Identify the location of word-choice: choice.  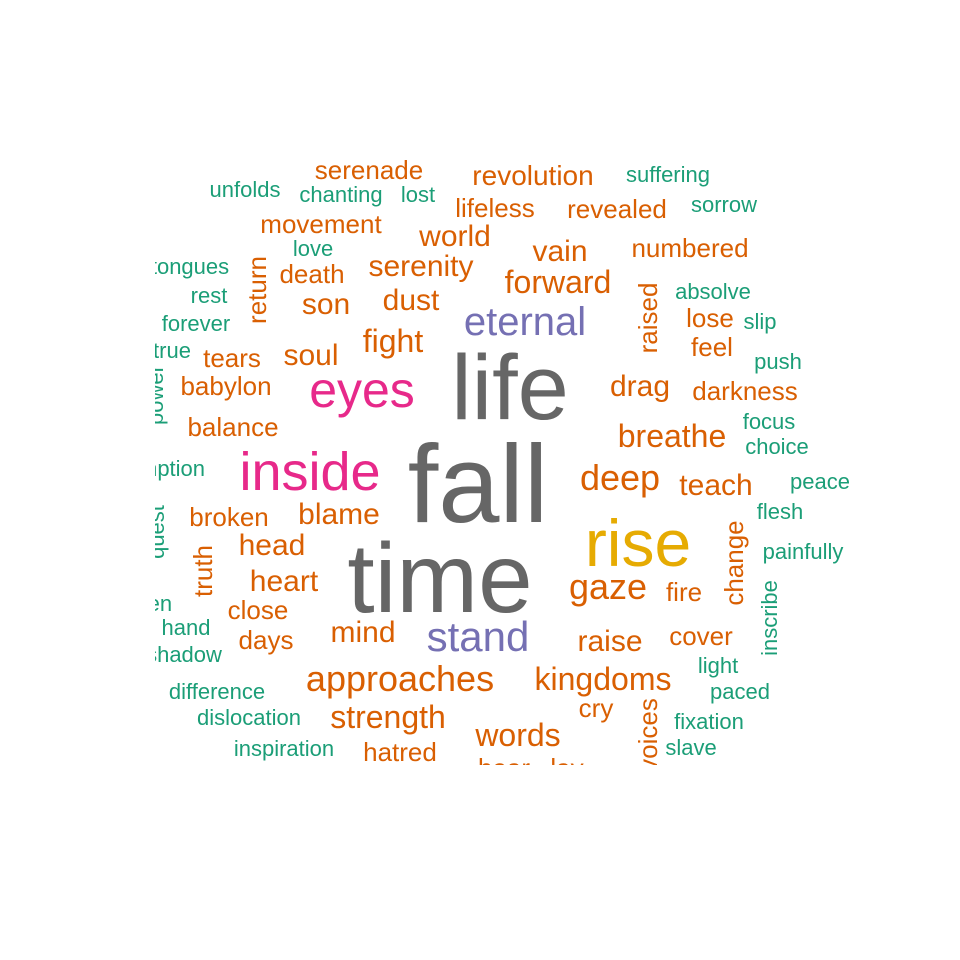
(777, 446).